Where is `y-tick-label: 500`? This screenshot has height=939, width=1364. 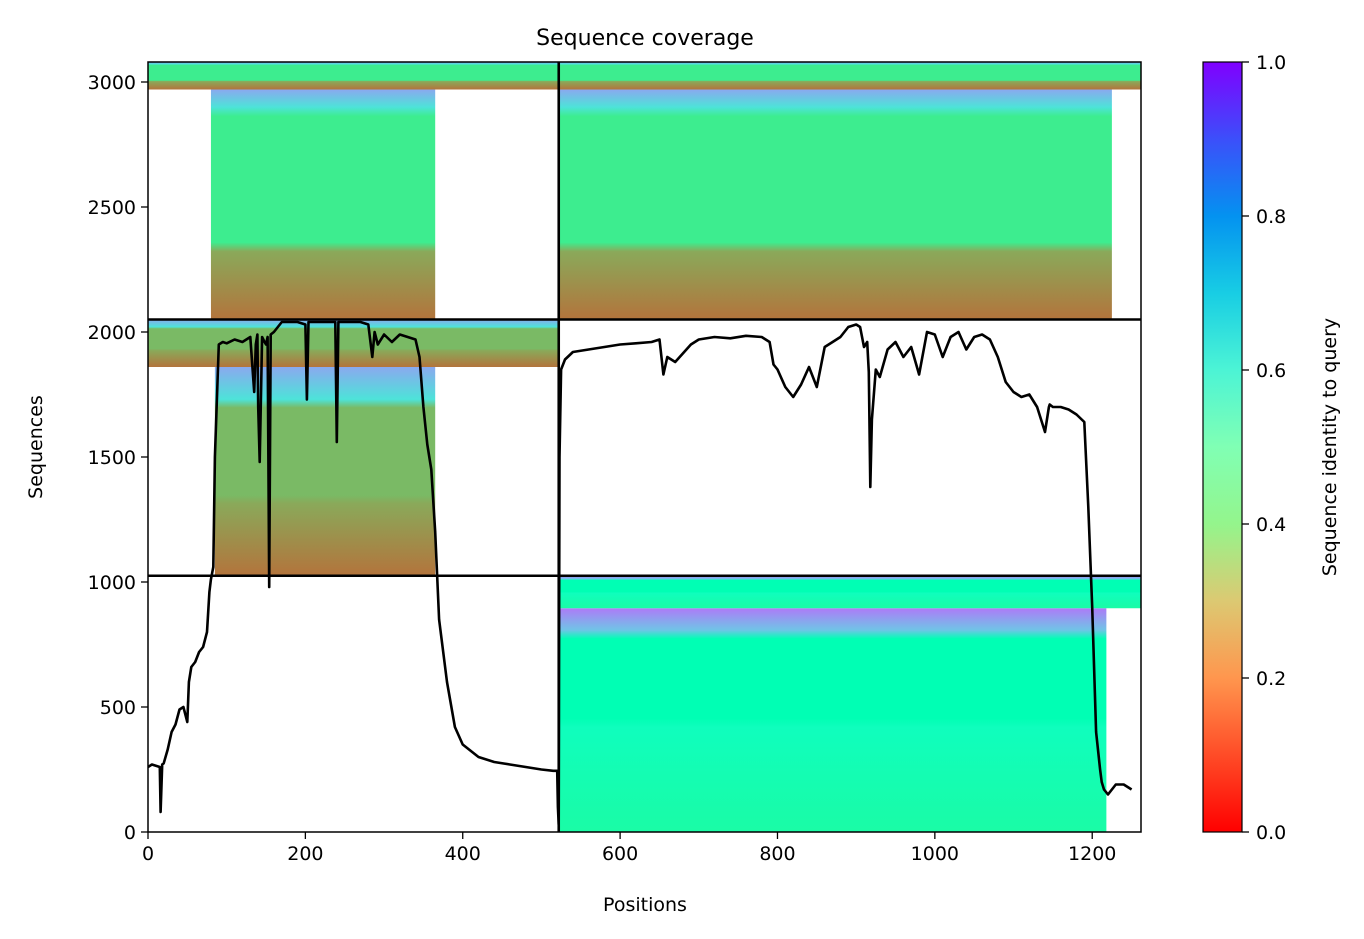
y-tick-label: 500 is located at coordinates (118, 708).